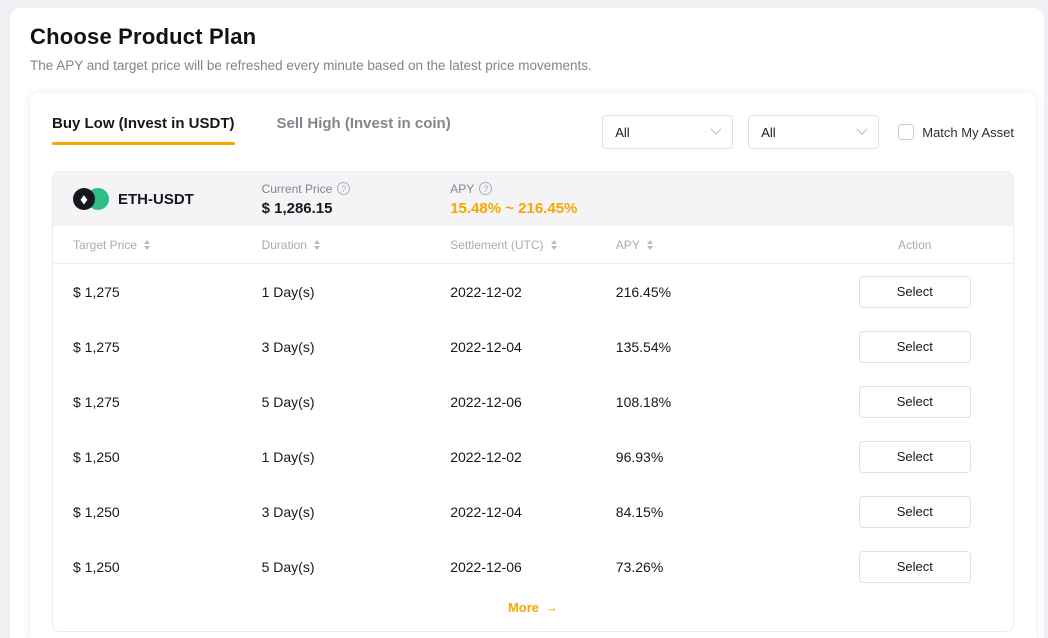 Image resolution: width=1048 pixels, height=638 pixels. I want to click on more-link: More →, so click(533, 607).